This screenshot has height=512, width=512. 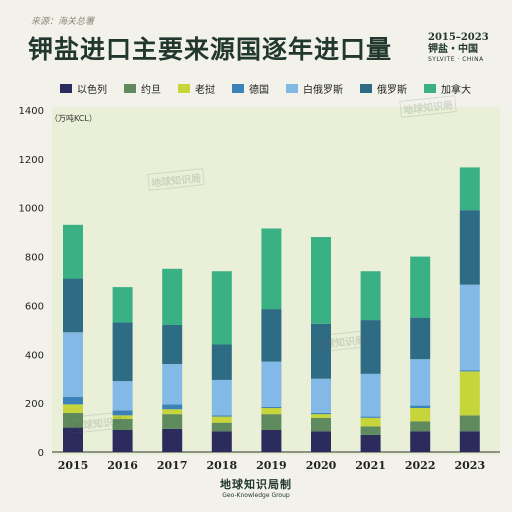 What do you see at coordinates (73, 118) in the screenshot?
I see `unit-label: （万吨KCL）` at bounding box center [73, 118].